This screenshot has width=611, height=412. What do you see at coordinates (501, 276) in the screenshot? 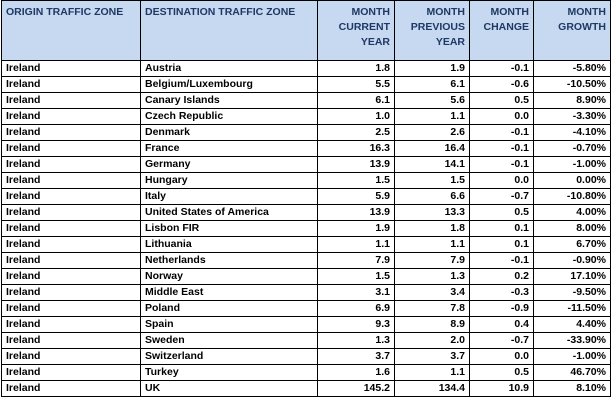
I see `change-cell: 0.2` at bounding box center [501, 276].